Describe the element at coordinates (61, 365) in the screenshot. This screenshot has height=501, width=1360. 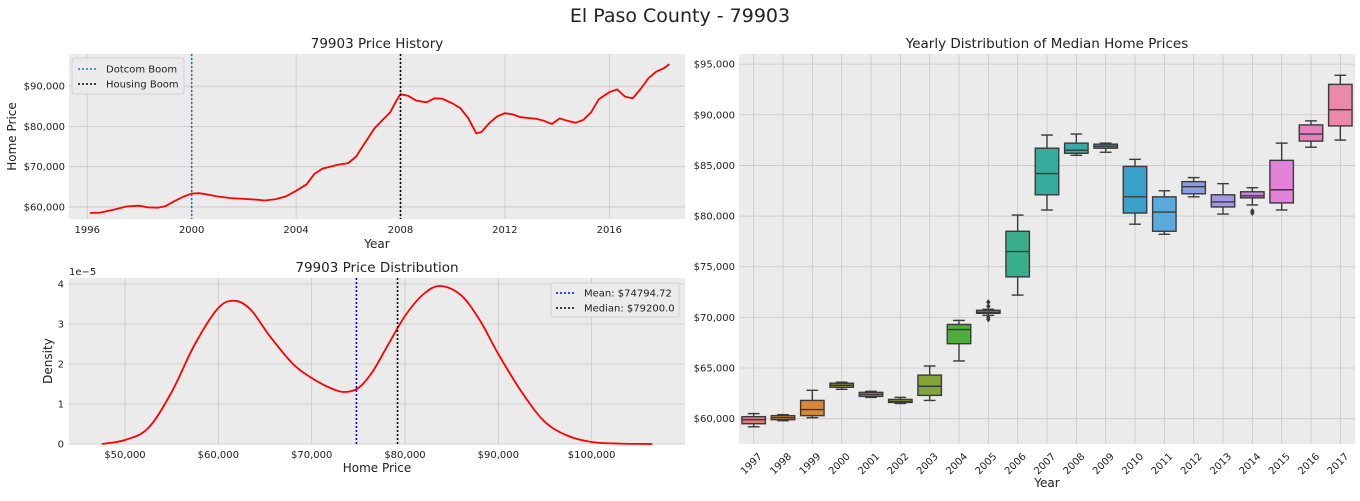
I see `y-tick-label: 2` at that location.